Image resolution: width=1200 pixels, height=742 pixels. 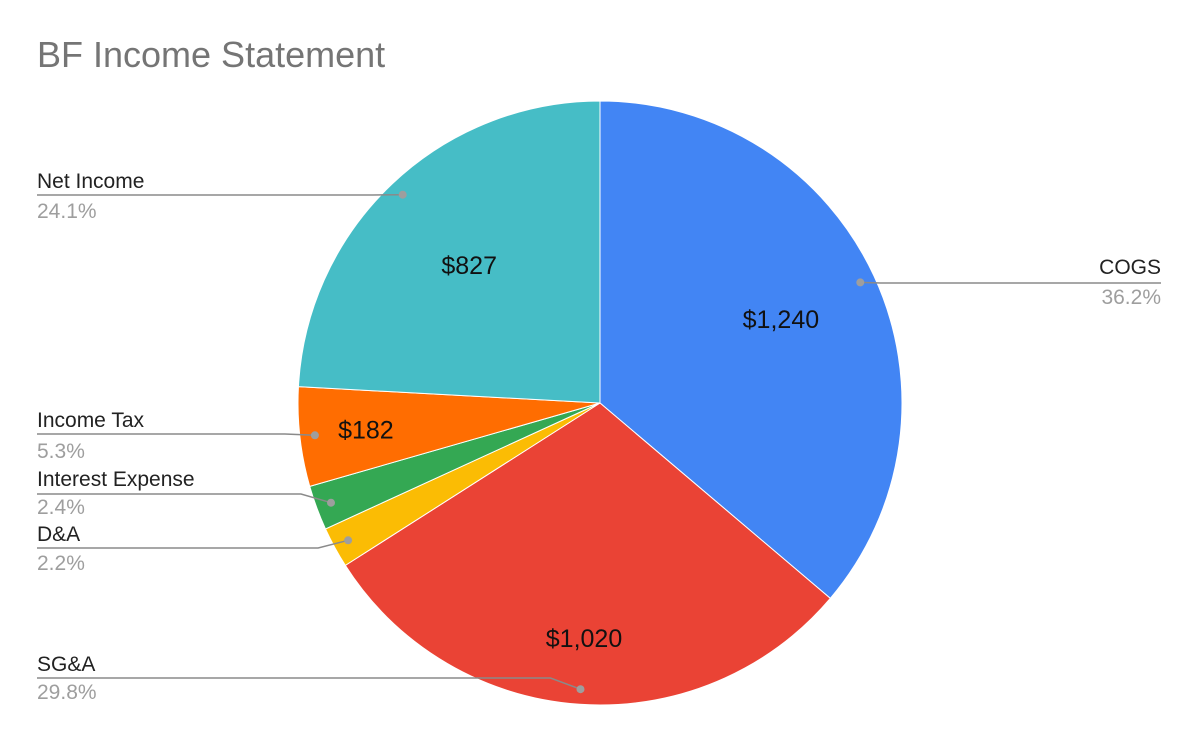 I want to click on leader-dot-sganda, so click(x=580, y=689).